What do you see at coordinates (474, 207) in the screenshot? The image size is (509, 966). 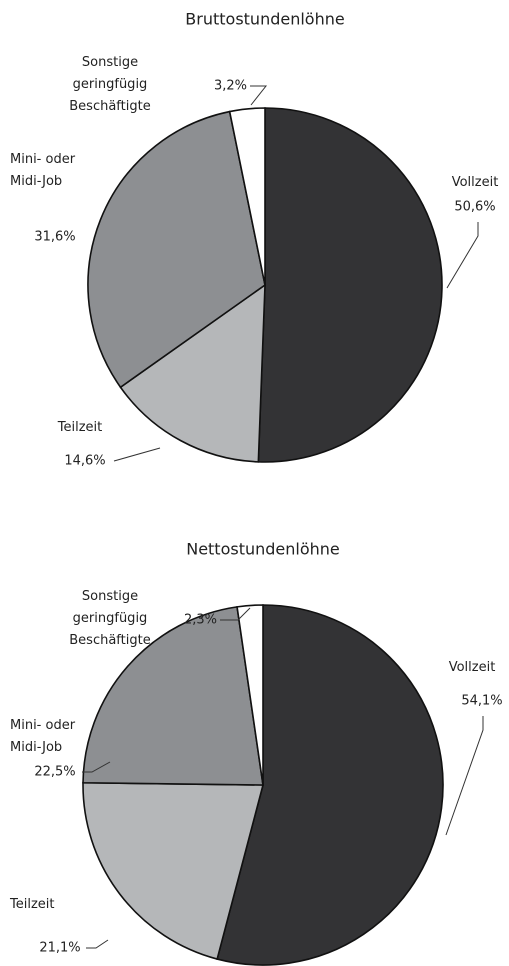 I see `value-label: 50,6%` at bounding box center [474, 207].